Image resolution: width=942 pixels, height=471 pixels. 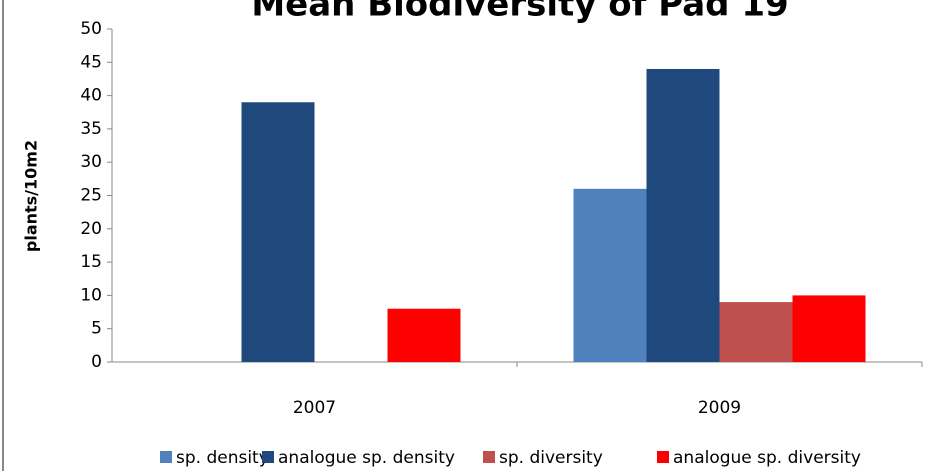 What do you see at coordinates (96, 329) in the screenshot?
I see `y-tick-label: 5` at bounding box center [96, 329].